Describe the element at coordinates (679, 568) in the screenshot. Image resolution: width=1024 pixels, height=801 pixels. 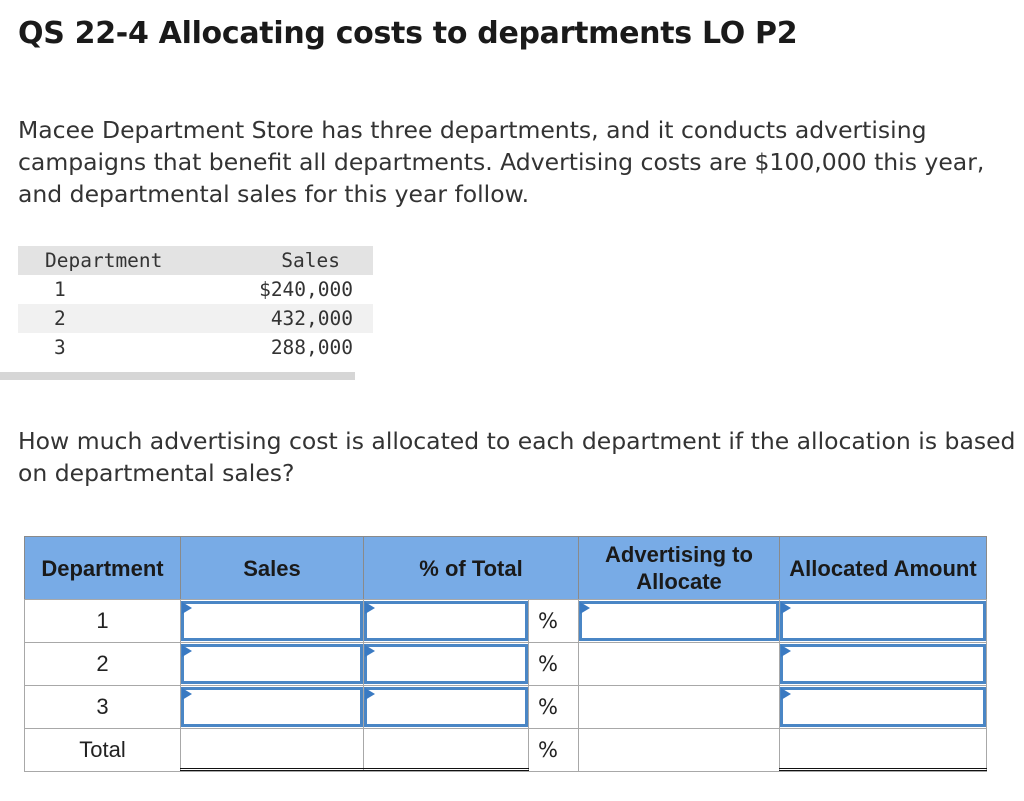
I see `header-advertising-to-allocate: Advertising to Allocate` at that location.